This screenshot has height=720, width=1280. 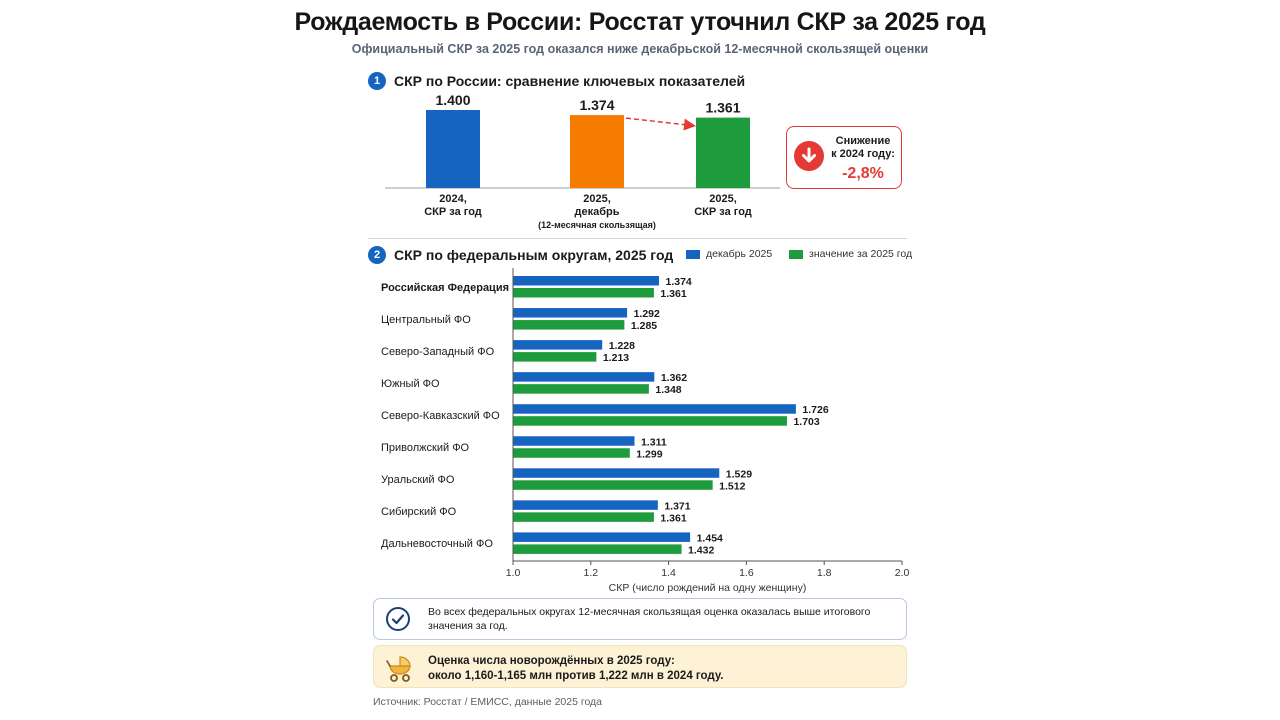 I want to click on chart2-category-label: Северо-Кавказский ФО, so click(x=440, y=416).